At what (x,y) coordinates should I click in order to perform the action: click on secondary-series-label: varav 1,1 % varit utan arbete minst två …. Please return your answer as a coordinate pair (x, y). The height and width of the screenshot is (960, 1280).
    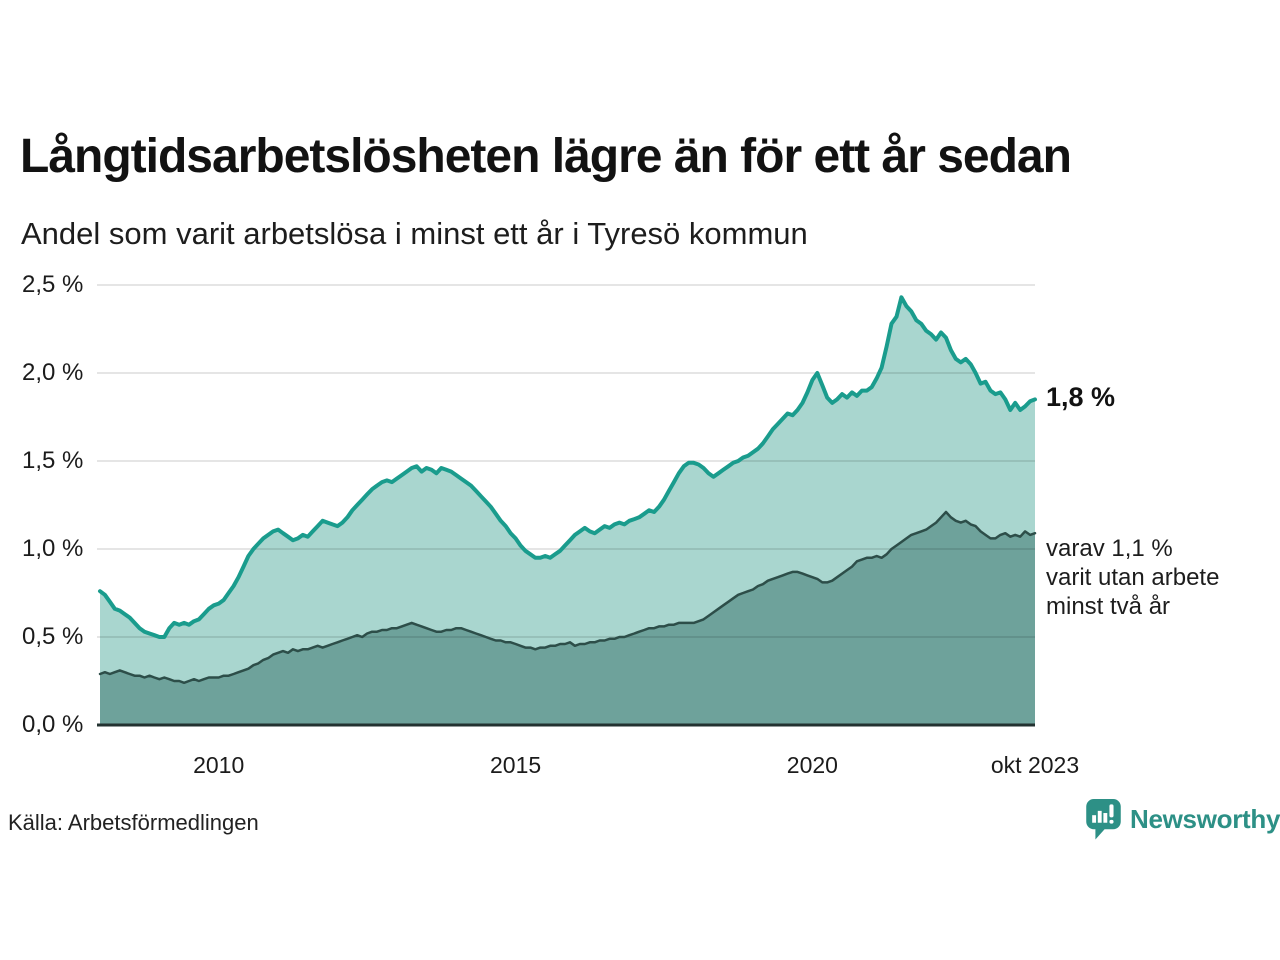
    Looking at the image, I should click on (1132, 577).